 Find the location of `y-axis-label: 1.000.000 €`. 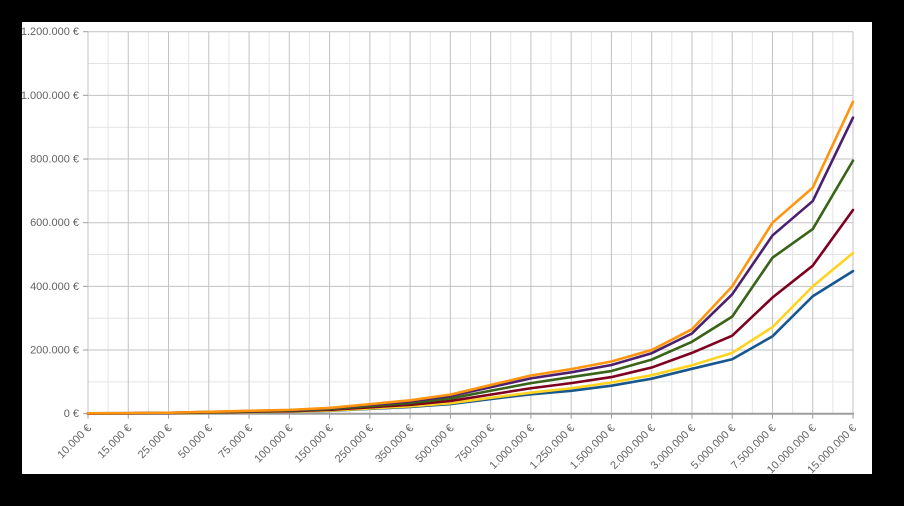

y-axis-label: 1.000.000 € is located at coordinates (50, 96).